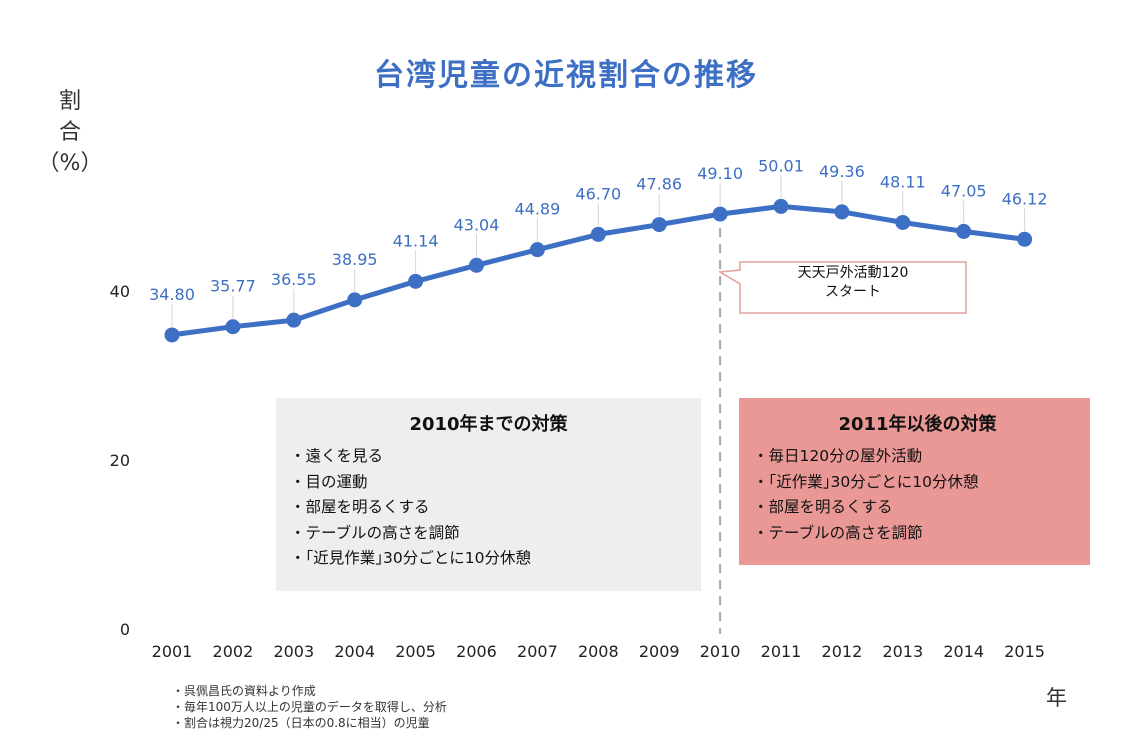 The width and height of the screenshot is (1132, 755). What do you see at coordinates (598, 651) in the screenshot?
I see `x-tick-label: 2008` at bounding box center [598, 651].